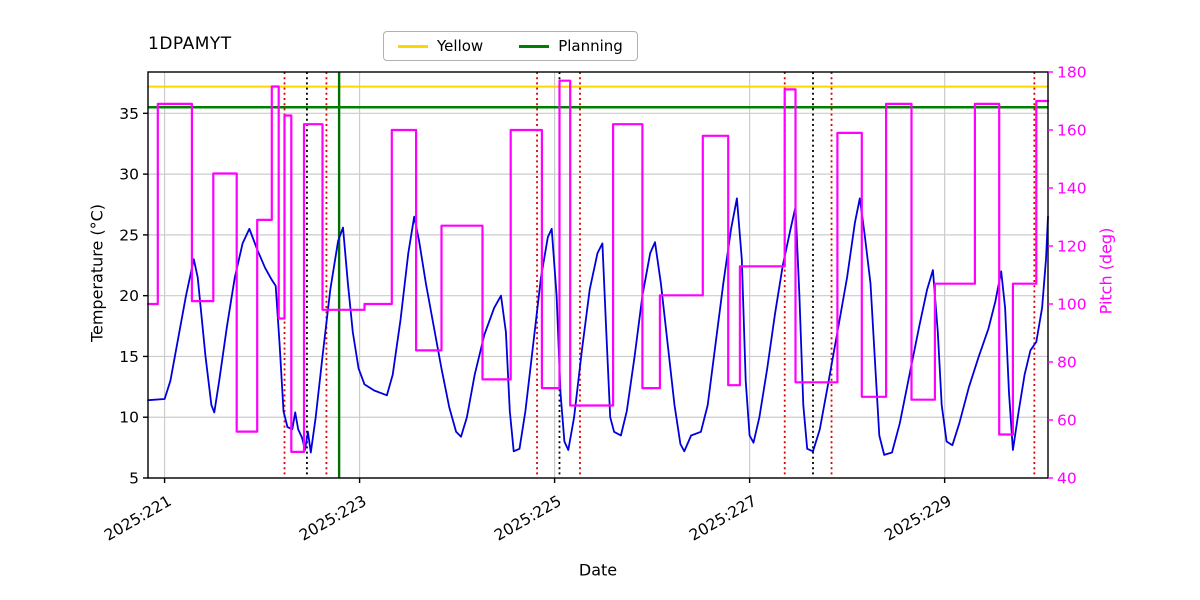 The width and height of the screenshot is (1200, 600). Describe the element at coordinates (129, 357) in the screenshot. I see `svg-text: 15` at that location.